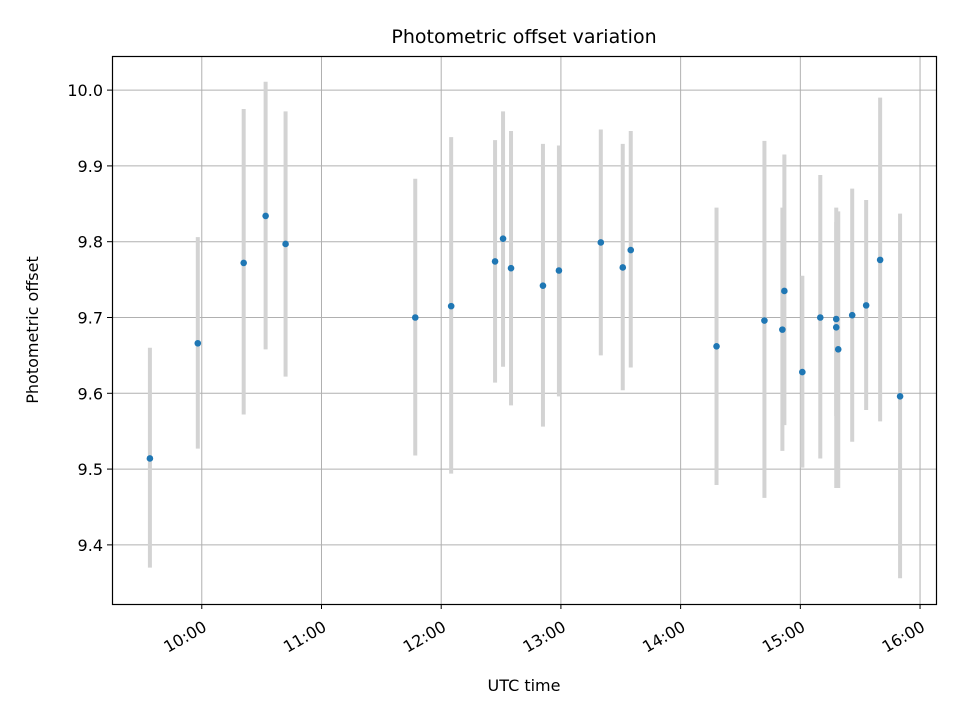 The image size is (960, 720). What do you see at coordinates (90, 393) in the screenshot?
I see `y-tick-label-2: 9.6` at bounding box center [90, 393].